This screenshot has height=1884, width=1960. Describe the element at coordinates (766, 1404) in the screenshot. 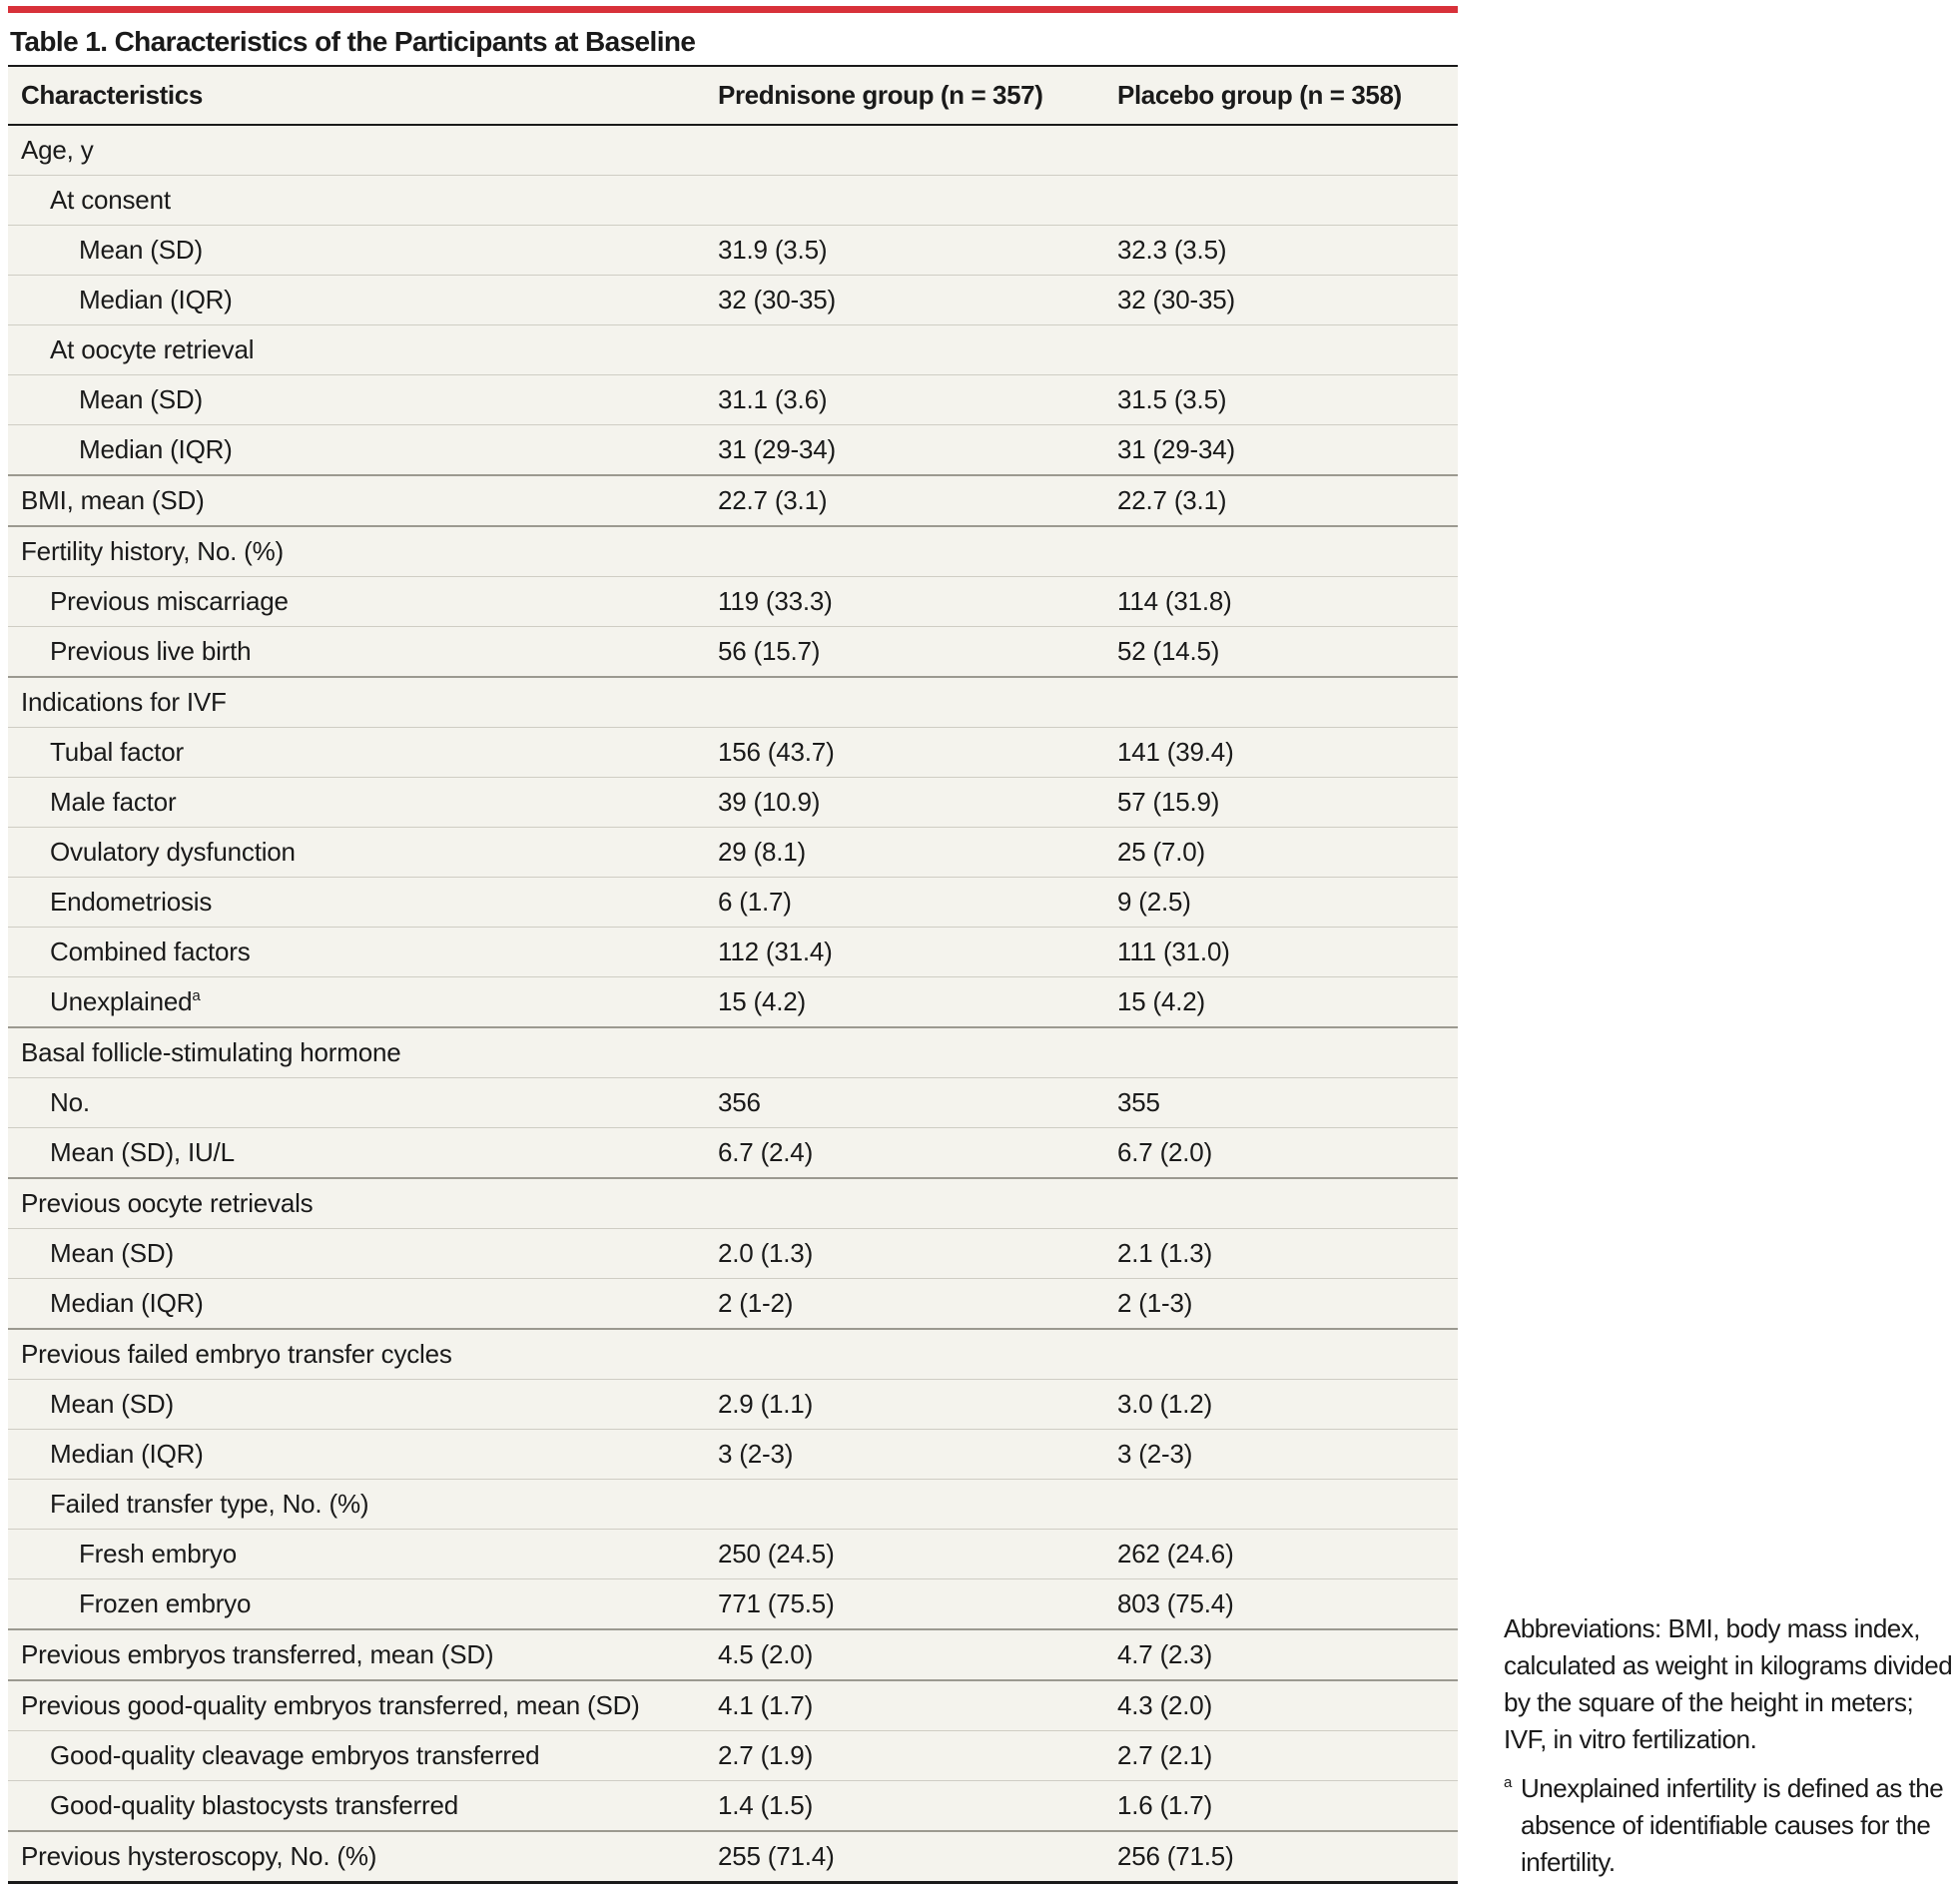

I see `prednisone-value: 2.9 (1.1)` at that location.